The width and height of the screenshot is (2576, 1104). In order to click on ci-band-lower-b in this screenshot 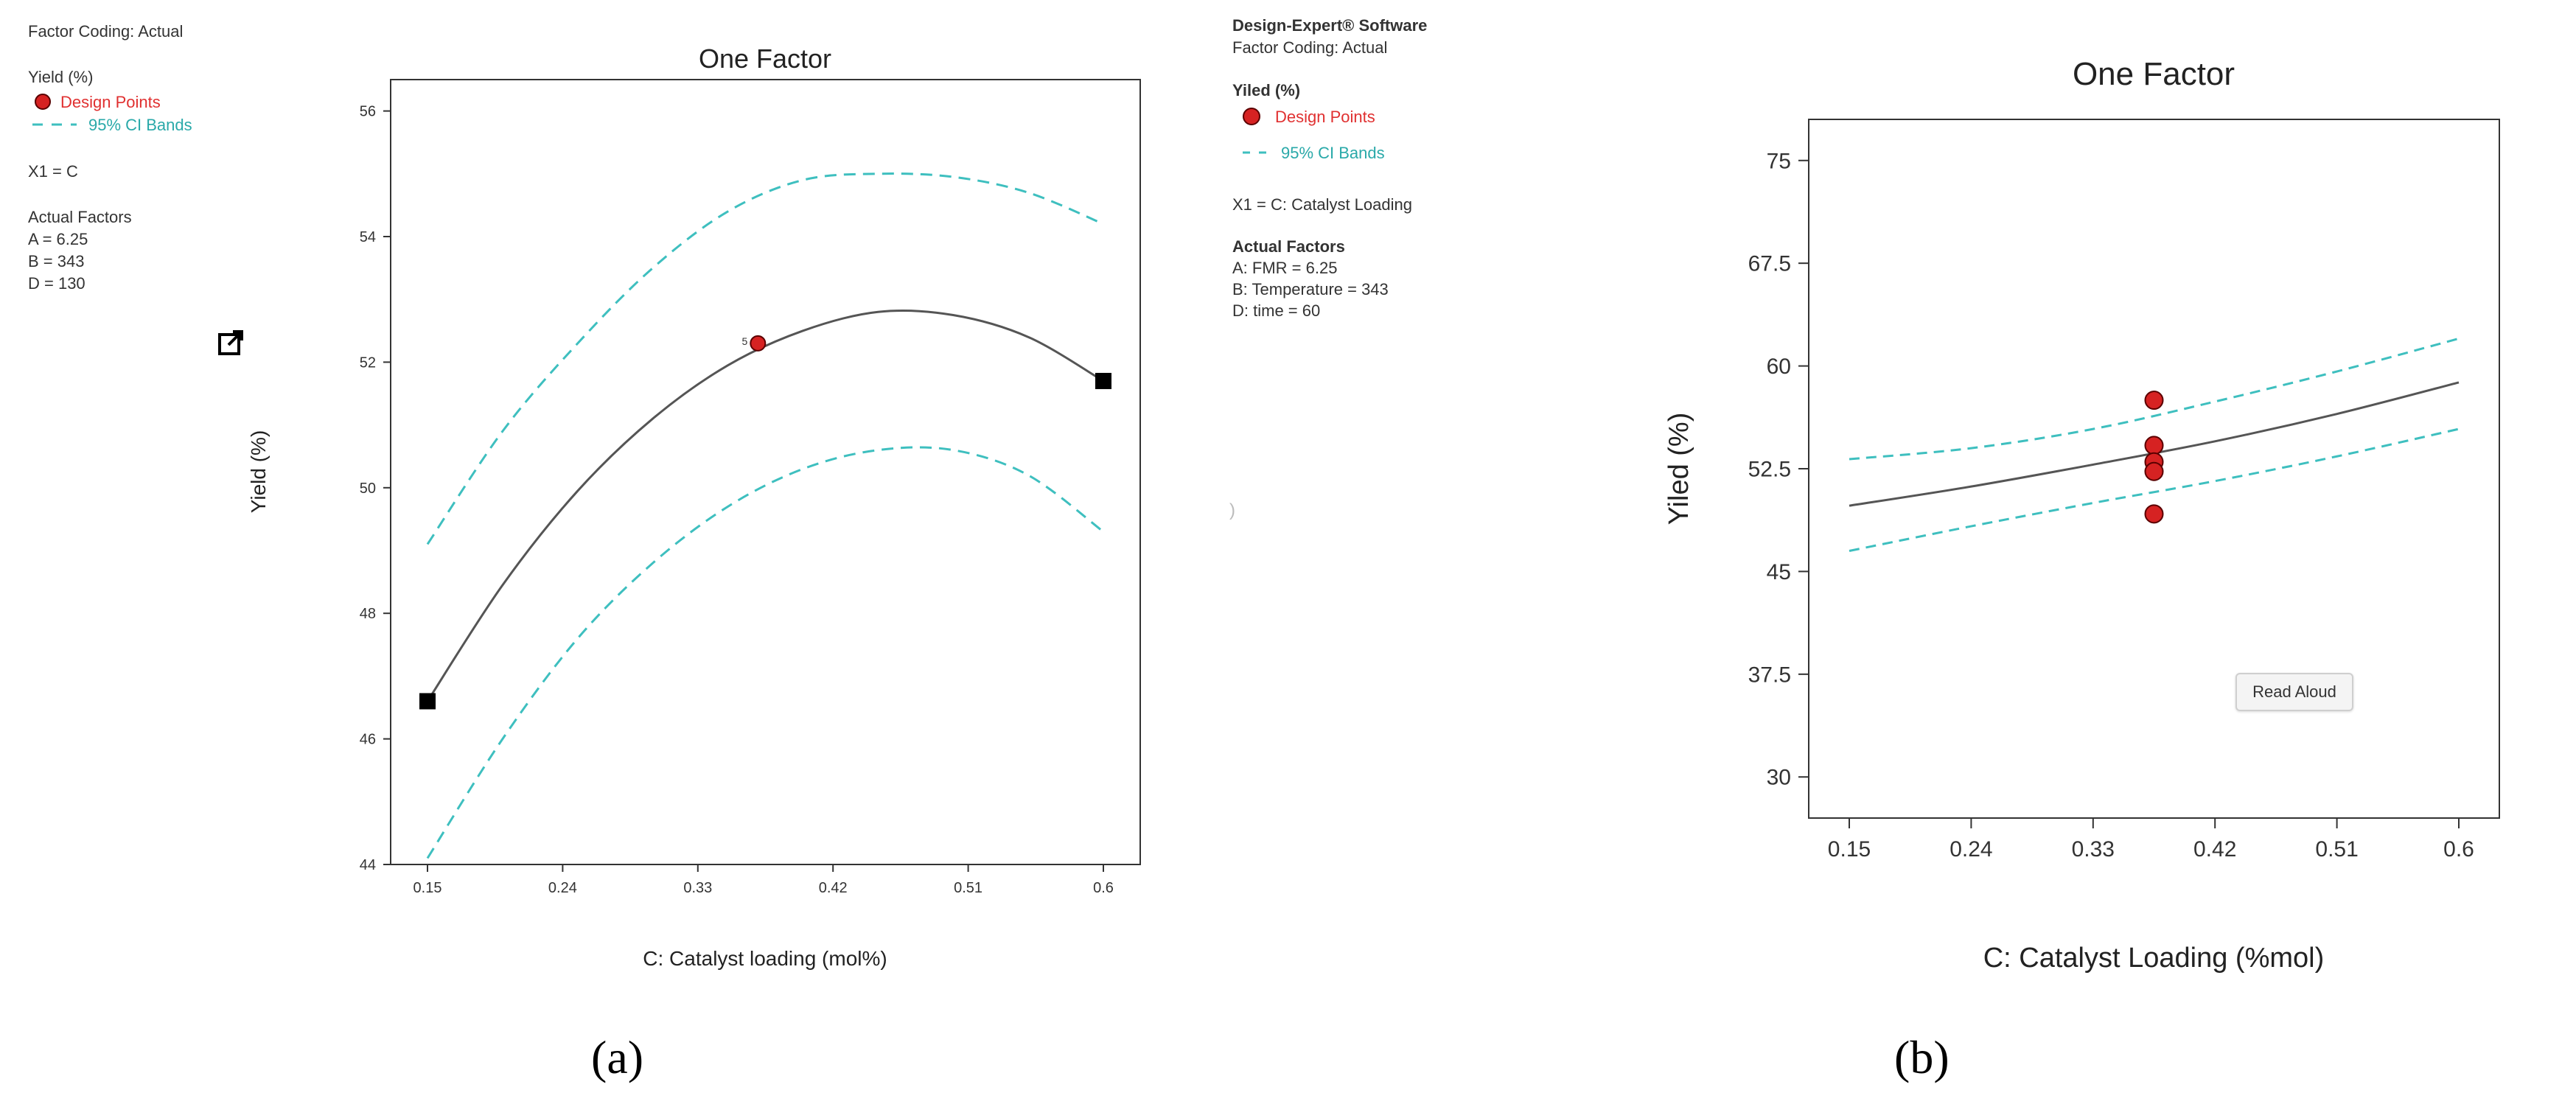, I will do `click(2154, 489)`.